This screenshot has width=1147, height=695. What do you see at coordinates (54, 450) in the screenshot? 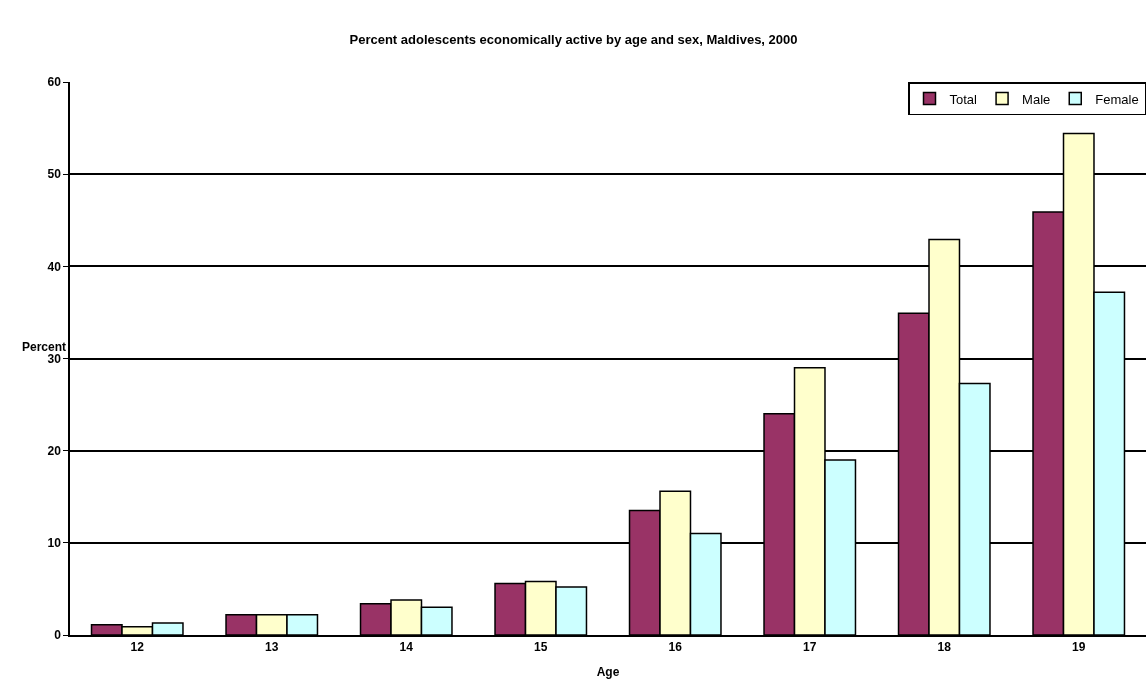
I see `y-tick-label: 20` at bounding box center [54, 450].